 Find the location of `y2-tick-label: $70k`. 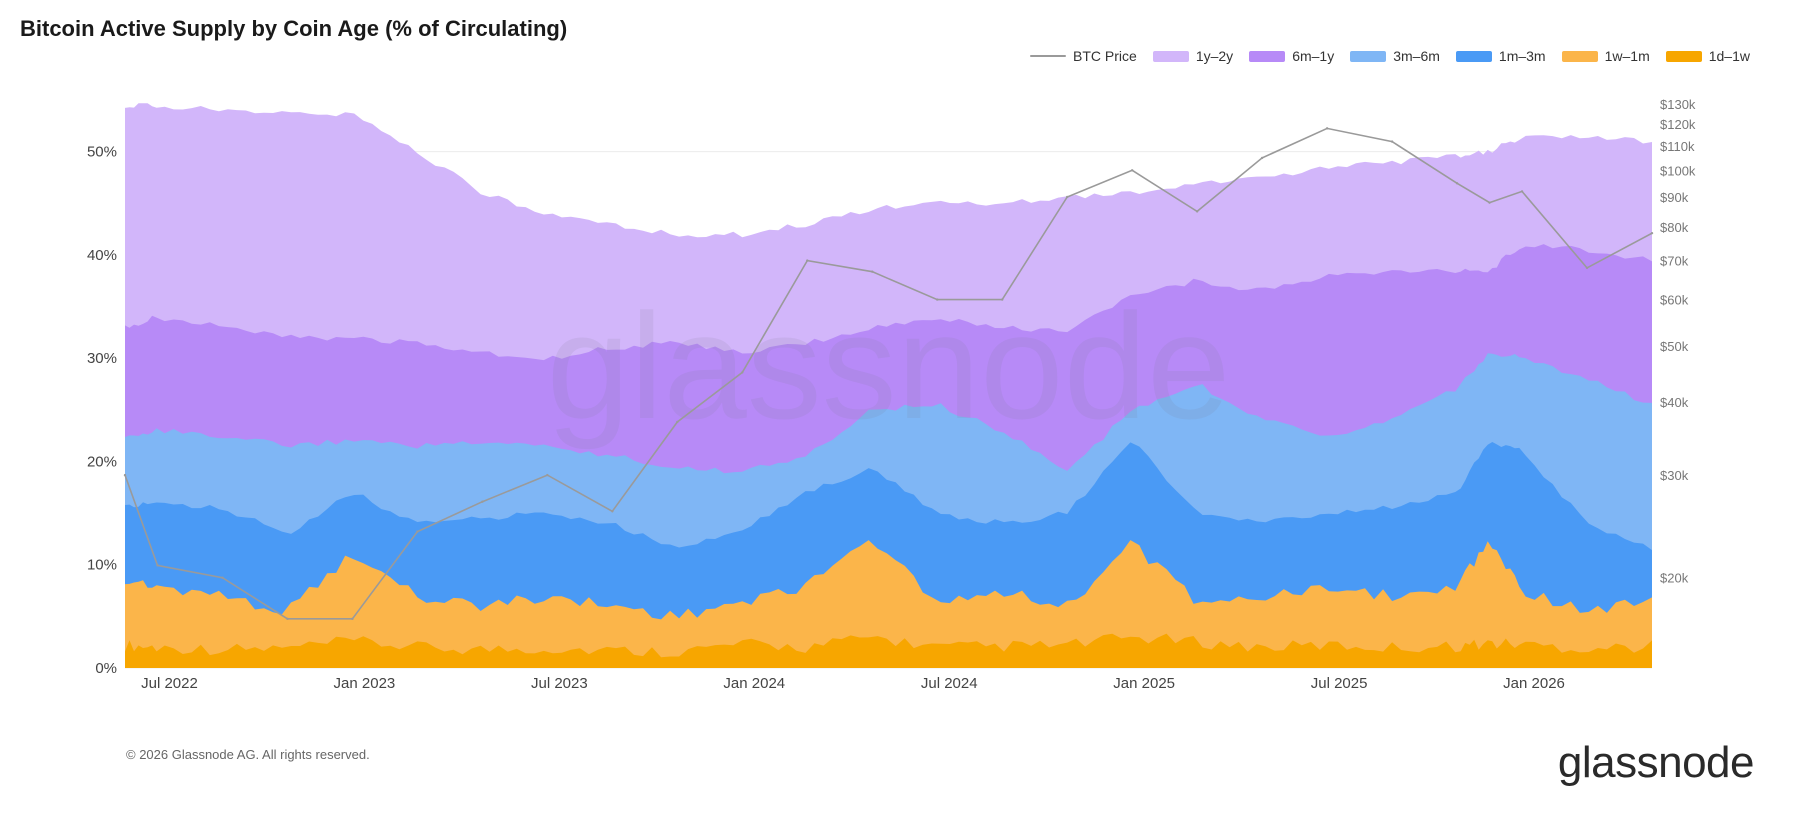

y2-tick-label: $70k is located at coordinates (1674, 261).